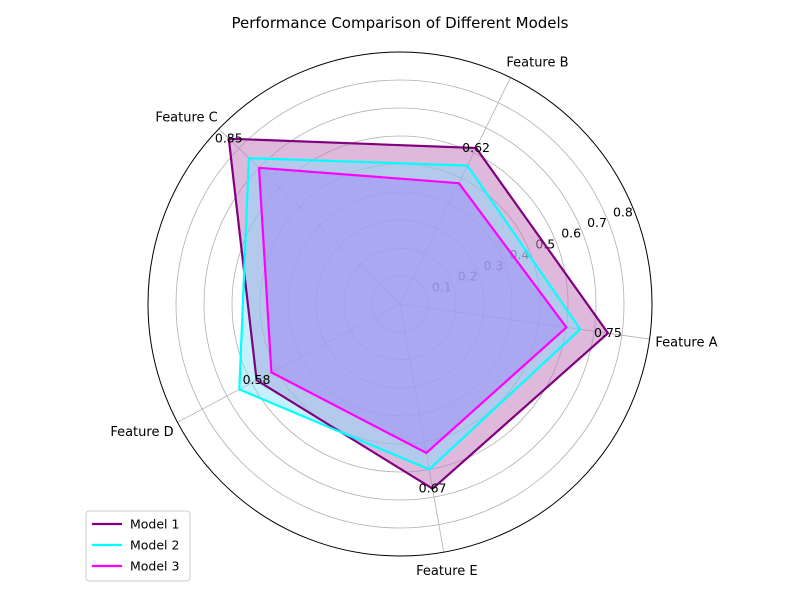 This screenshot has width=800, height=600. I want to click on axis-label-feature-a: Feature A, so click(686, 343).